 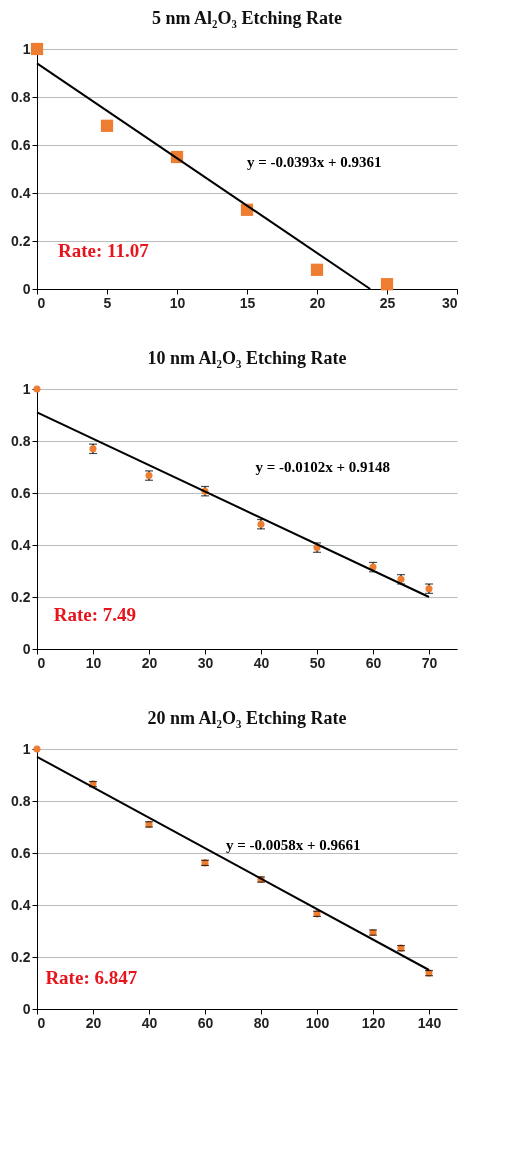 What do you see at coordinates (107, 302) in the screenshot?
I see `x-tick-label: 5` at bounding box center [107, 302].